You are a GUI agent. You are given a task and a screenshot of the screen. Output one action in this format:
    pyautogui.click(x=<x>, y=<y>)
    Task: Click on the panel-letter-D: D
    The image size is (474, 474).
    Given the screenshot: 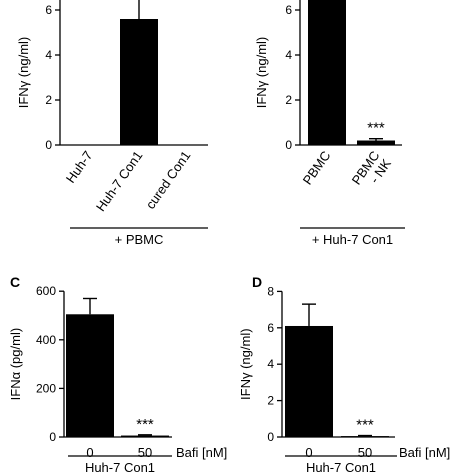 What is the action you would take?
    pyautogui.click(x=257, y=282)
    